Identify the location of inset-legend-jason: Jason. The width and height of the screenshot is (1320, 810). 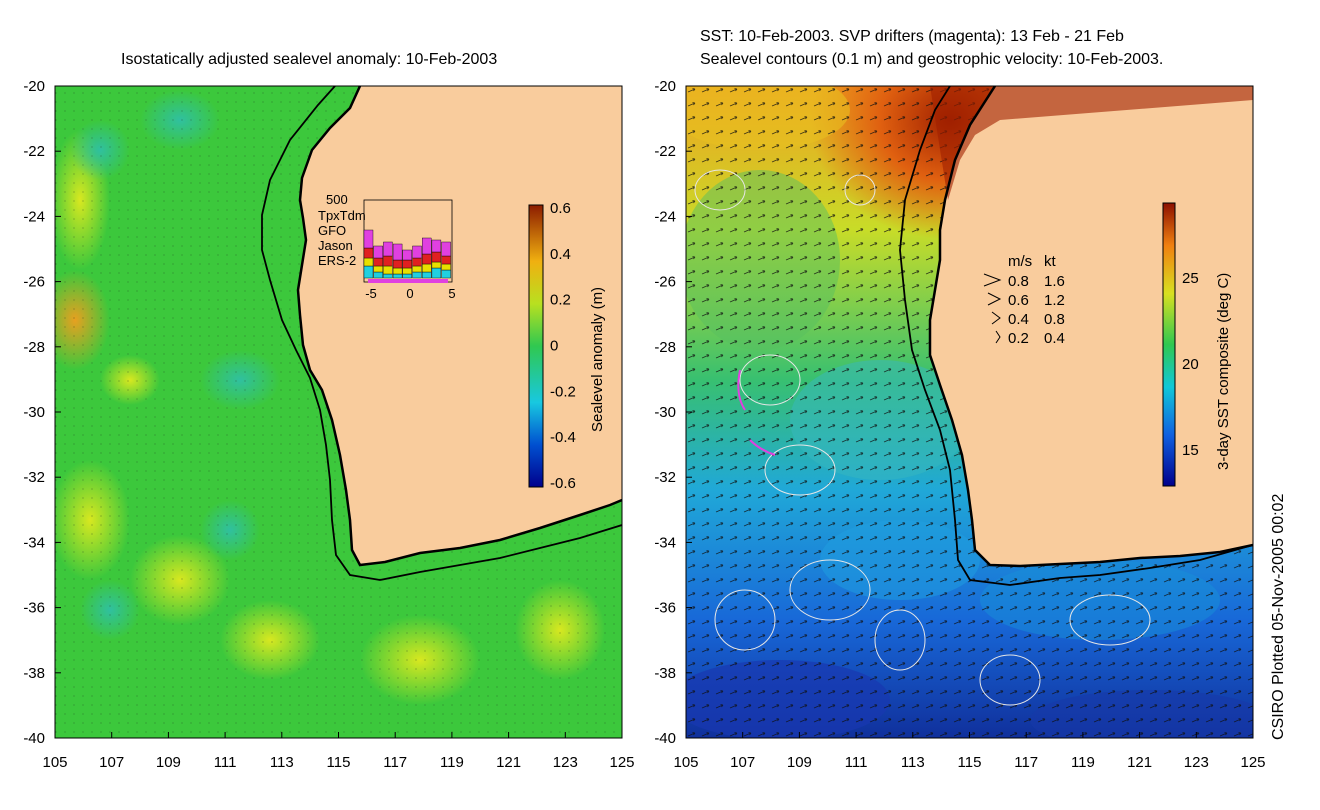
(335, 245).